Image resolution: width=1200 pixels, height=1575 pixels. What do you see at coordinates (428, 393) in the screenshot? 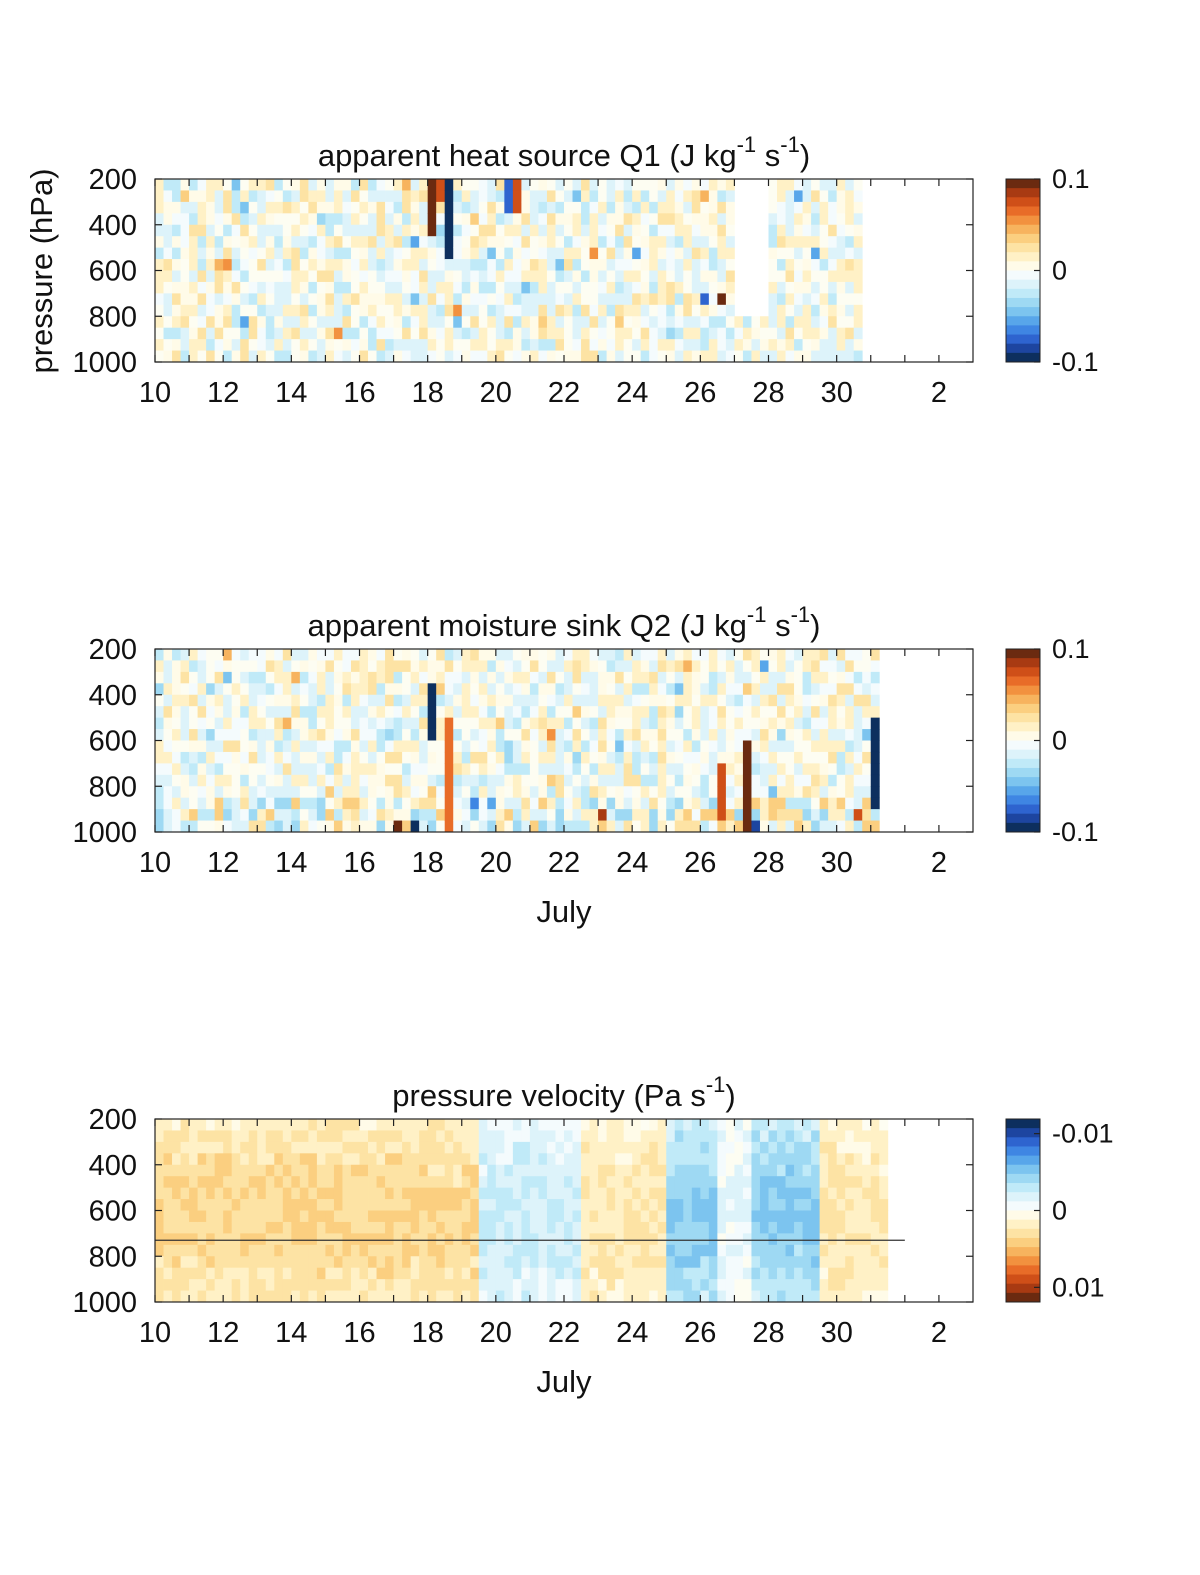
I see `x-tick-label: 18` at bounding box center [428, 393].